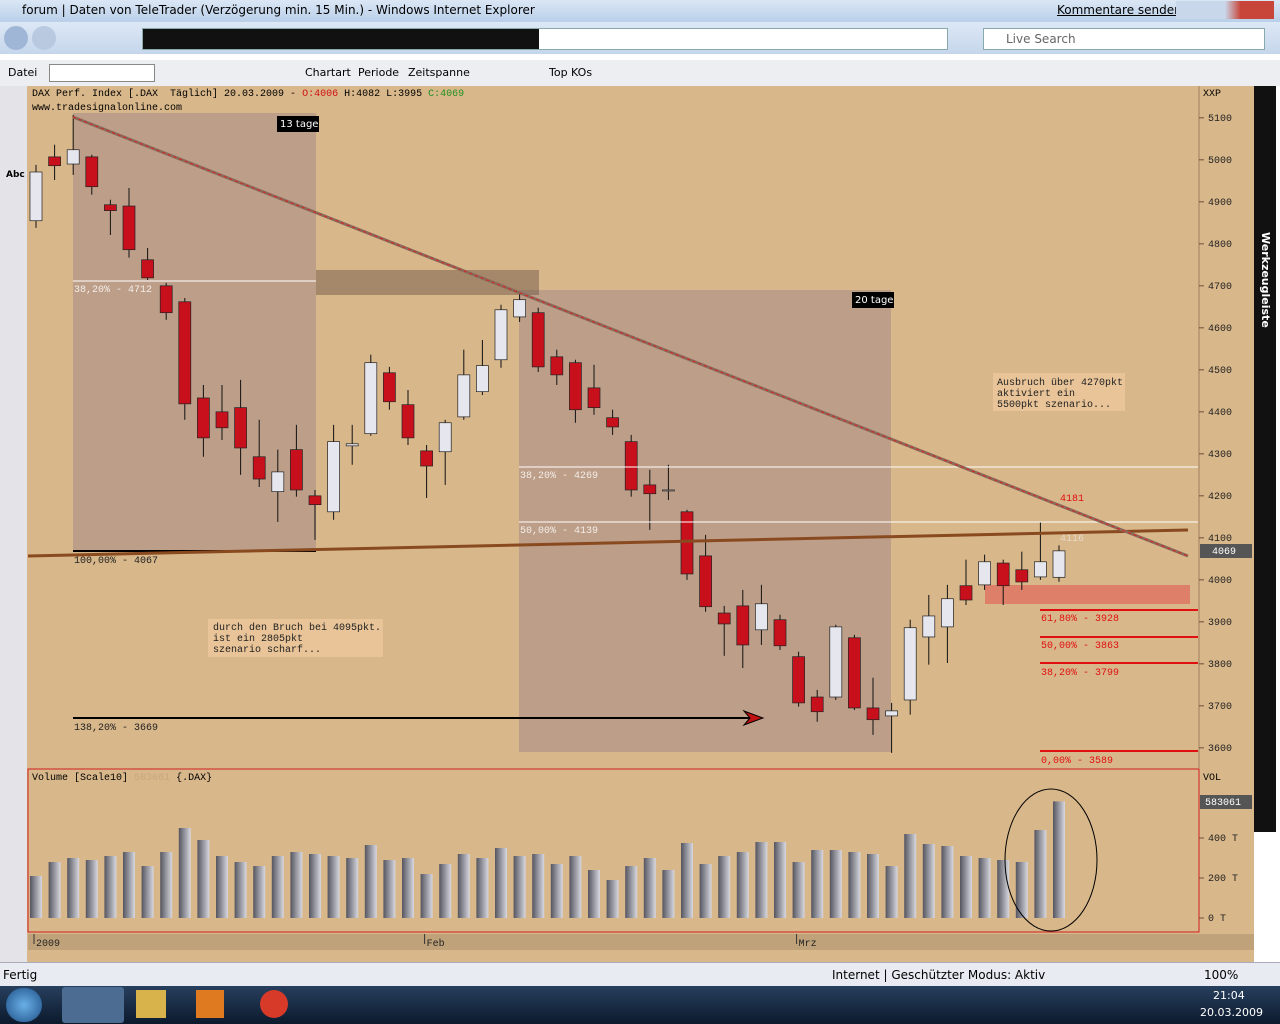 This screenshot has height=1024, width=1280. Describe the element at coordinates (1220, 329) in the screenshot. I see `y-tick-label: 4600` at that location.